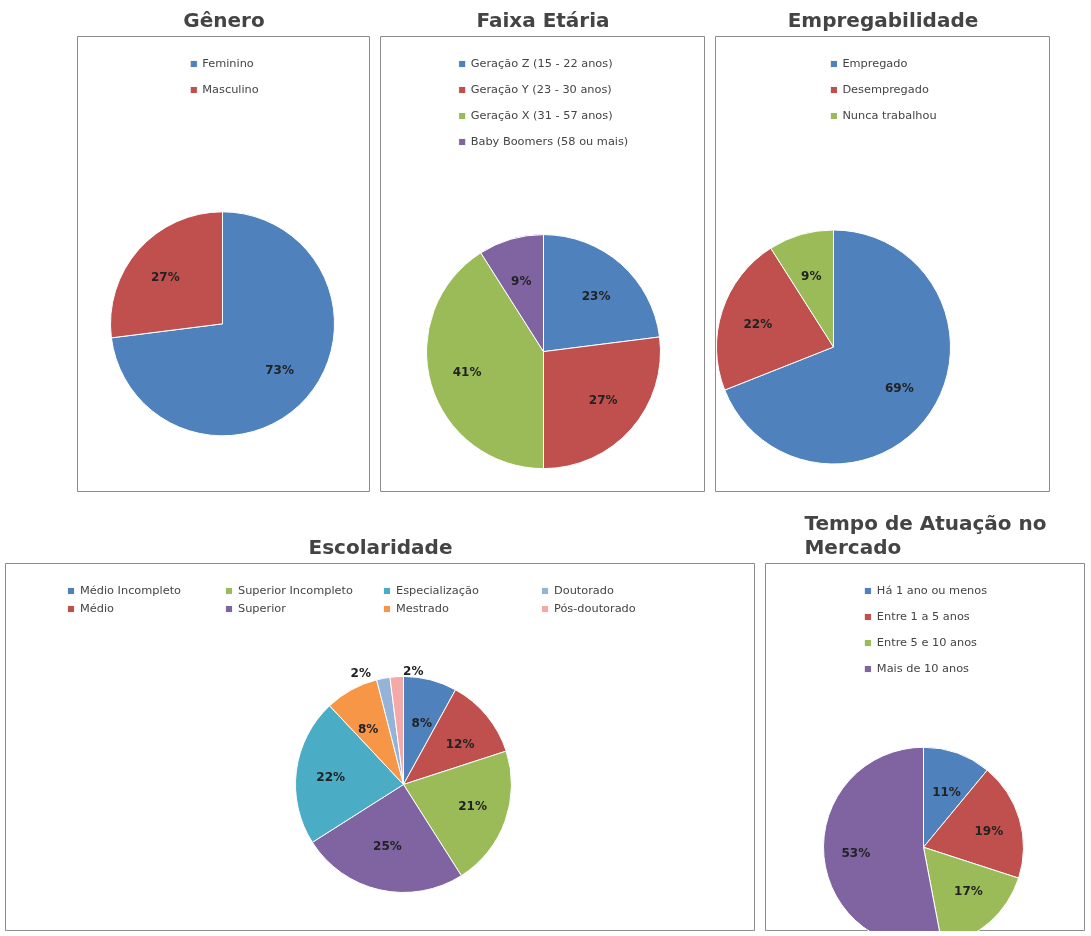 This screenshot has height=936, width=1091. I want to click on legend-label: Entre 1 a 5 anos, so click(923, 616).